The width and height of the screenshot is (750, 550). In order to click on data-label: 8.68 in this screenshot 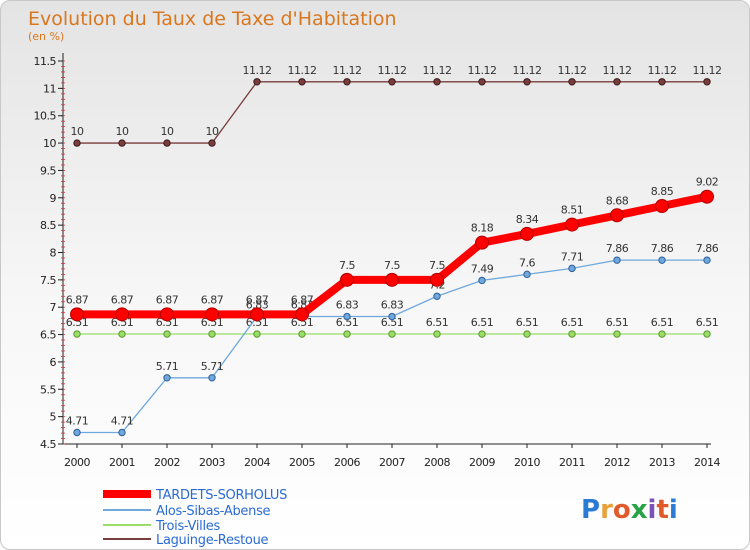, I will do `click(617, 200)`.